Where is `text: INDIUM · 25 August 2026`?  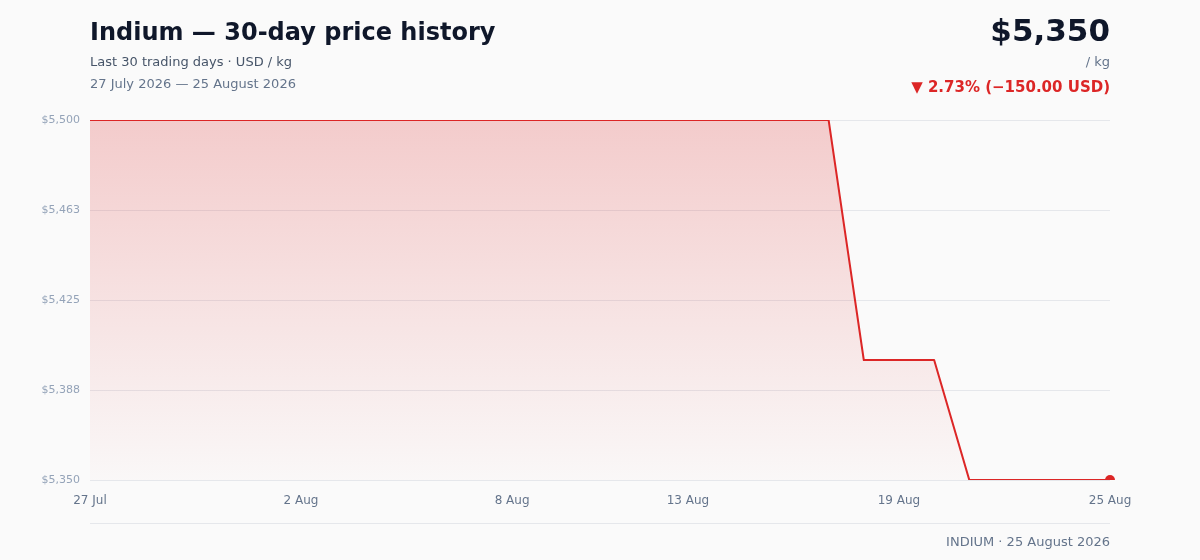 text: INDIUM · 25 August 2026 is located at coordinates (1028, 541).